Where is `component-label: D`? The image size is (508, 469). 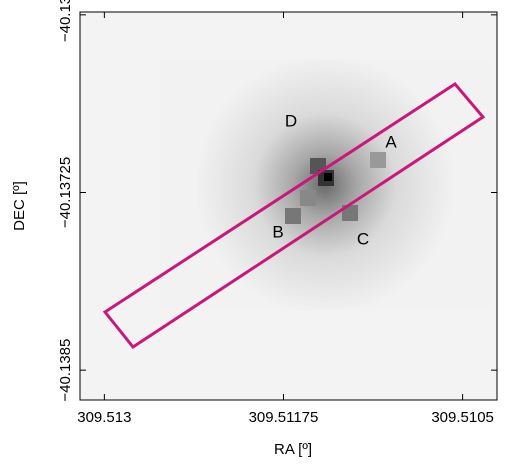
component-label: D is located at coordinates (291, 120).